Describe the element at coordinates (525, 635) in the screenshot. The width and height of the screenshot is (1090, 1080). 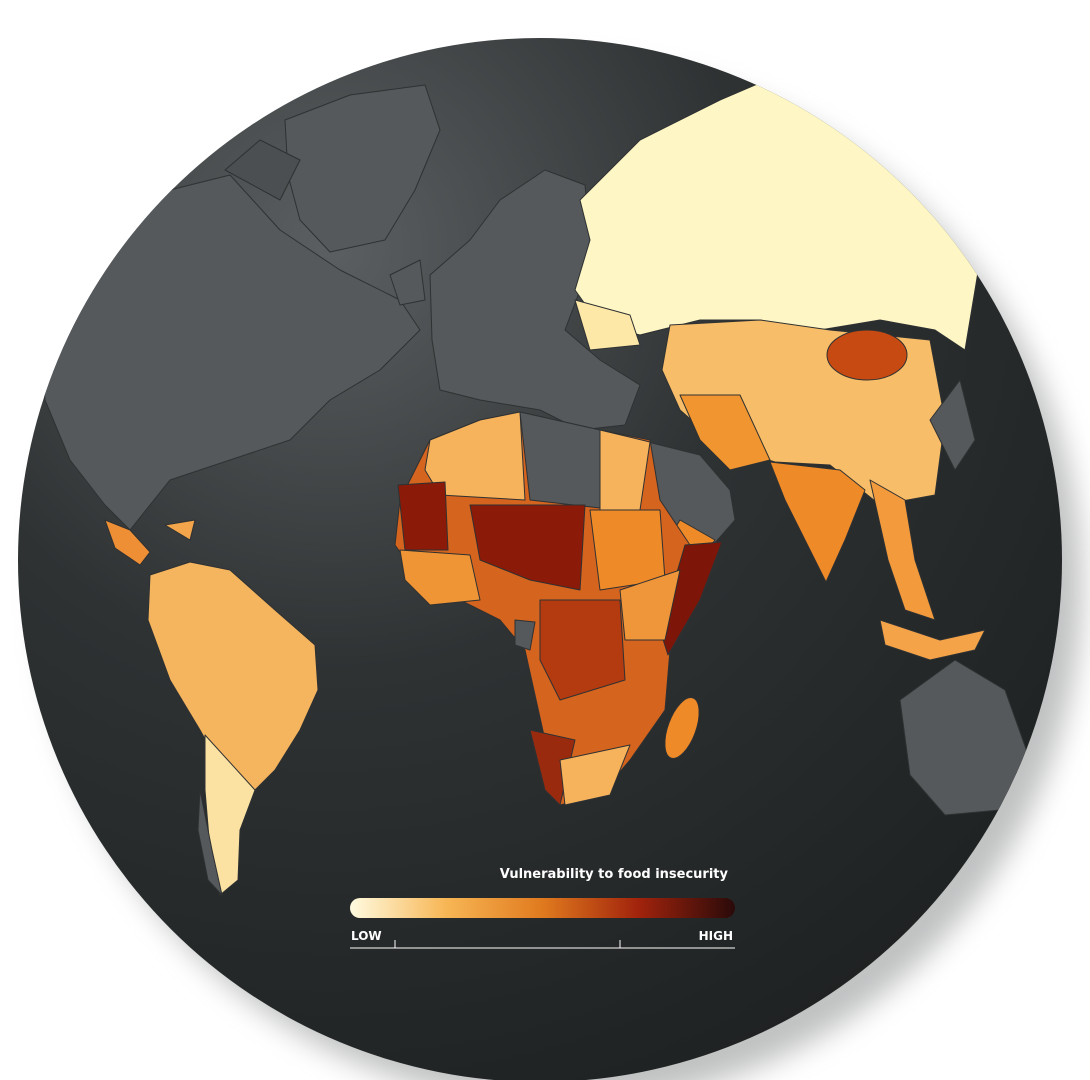
I see `gabon` at that location.